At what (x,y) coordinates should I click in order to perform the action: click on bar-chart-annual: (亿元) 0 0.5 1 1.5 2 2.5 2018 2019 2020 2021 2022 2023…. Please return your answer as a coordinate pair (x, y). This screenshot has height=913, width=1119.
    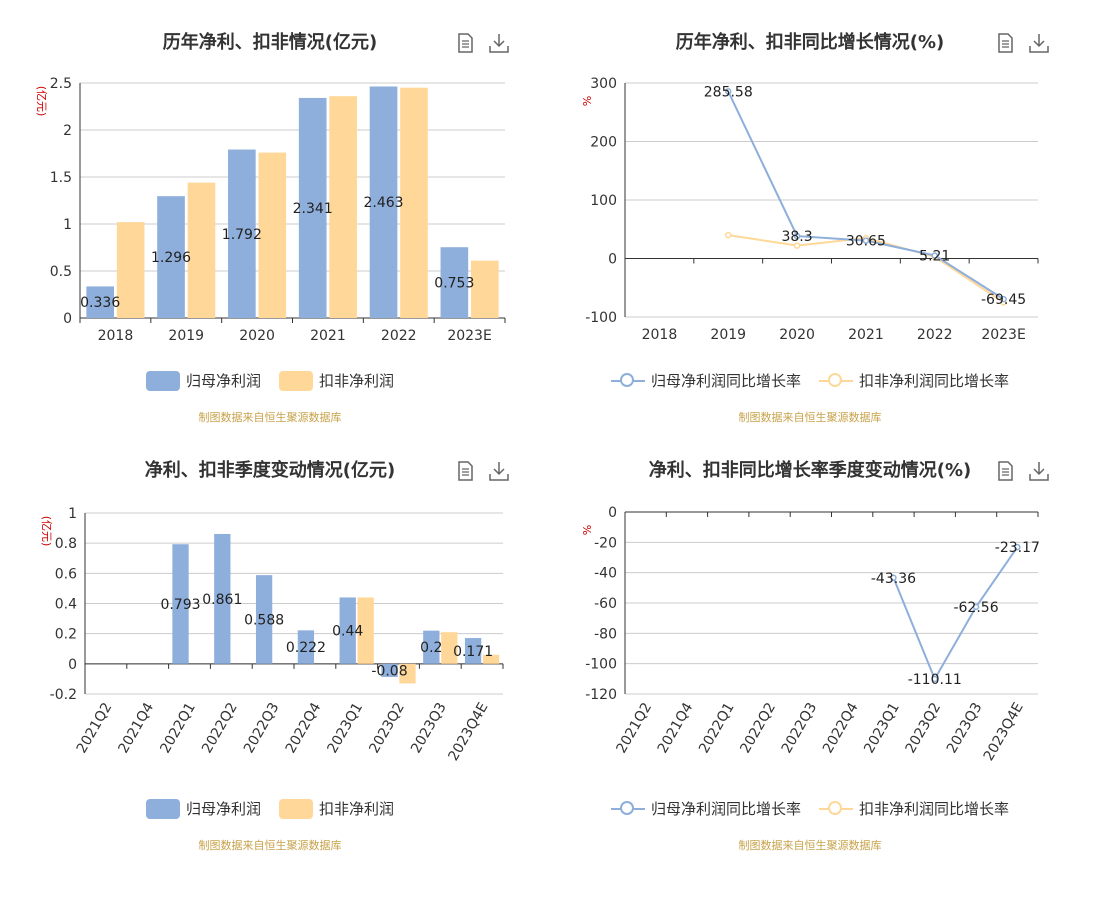
    Looking at the image, I should click on (270, 210).